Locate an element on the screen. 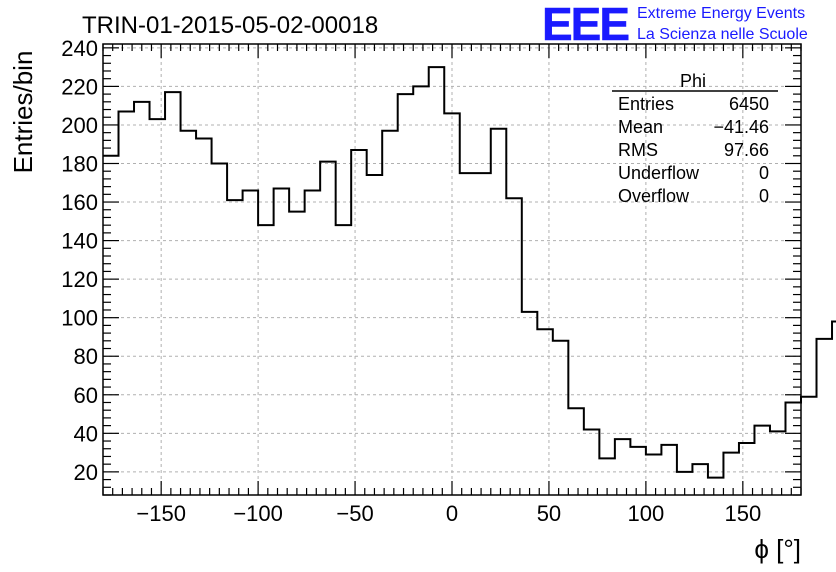  x-tick-label: −100 is located at coordinates (258, 513).